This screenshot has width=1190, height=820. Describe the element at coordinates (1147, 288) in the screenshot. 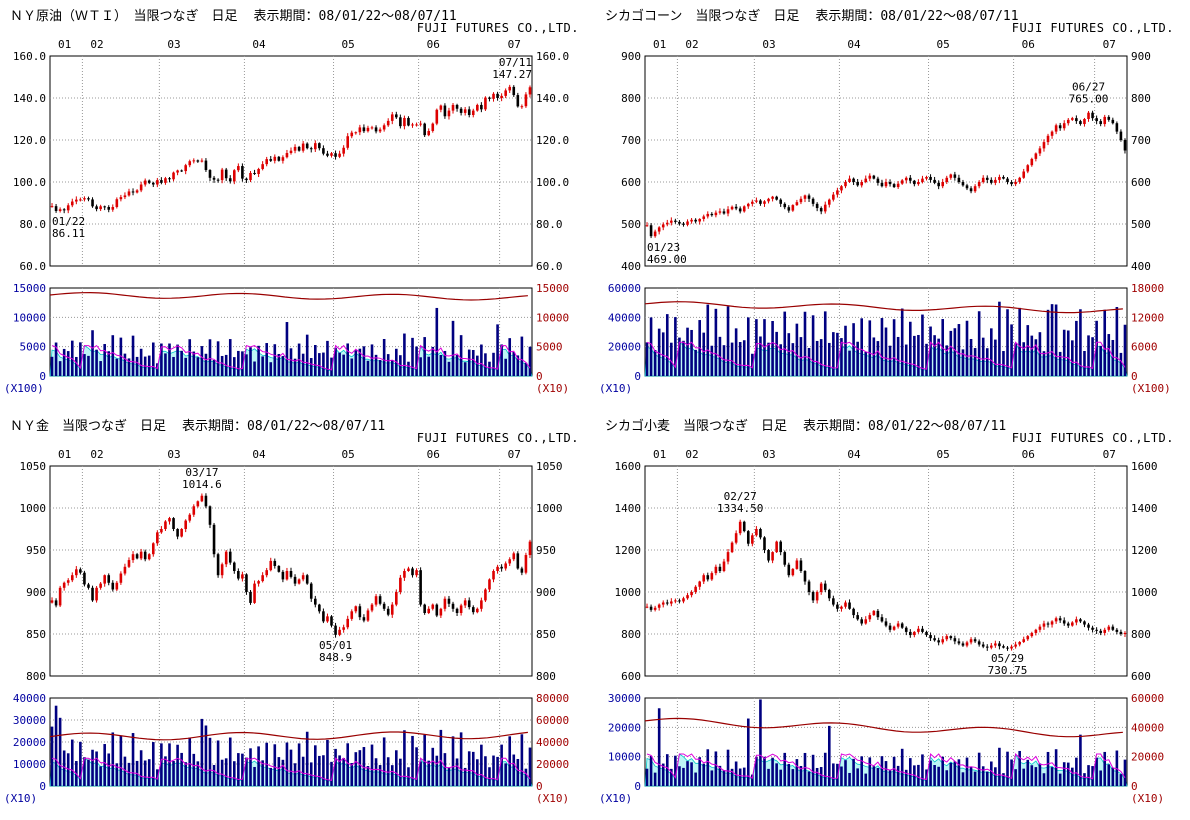

I see `svg-text: 18000` at that location.